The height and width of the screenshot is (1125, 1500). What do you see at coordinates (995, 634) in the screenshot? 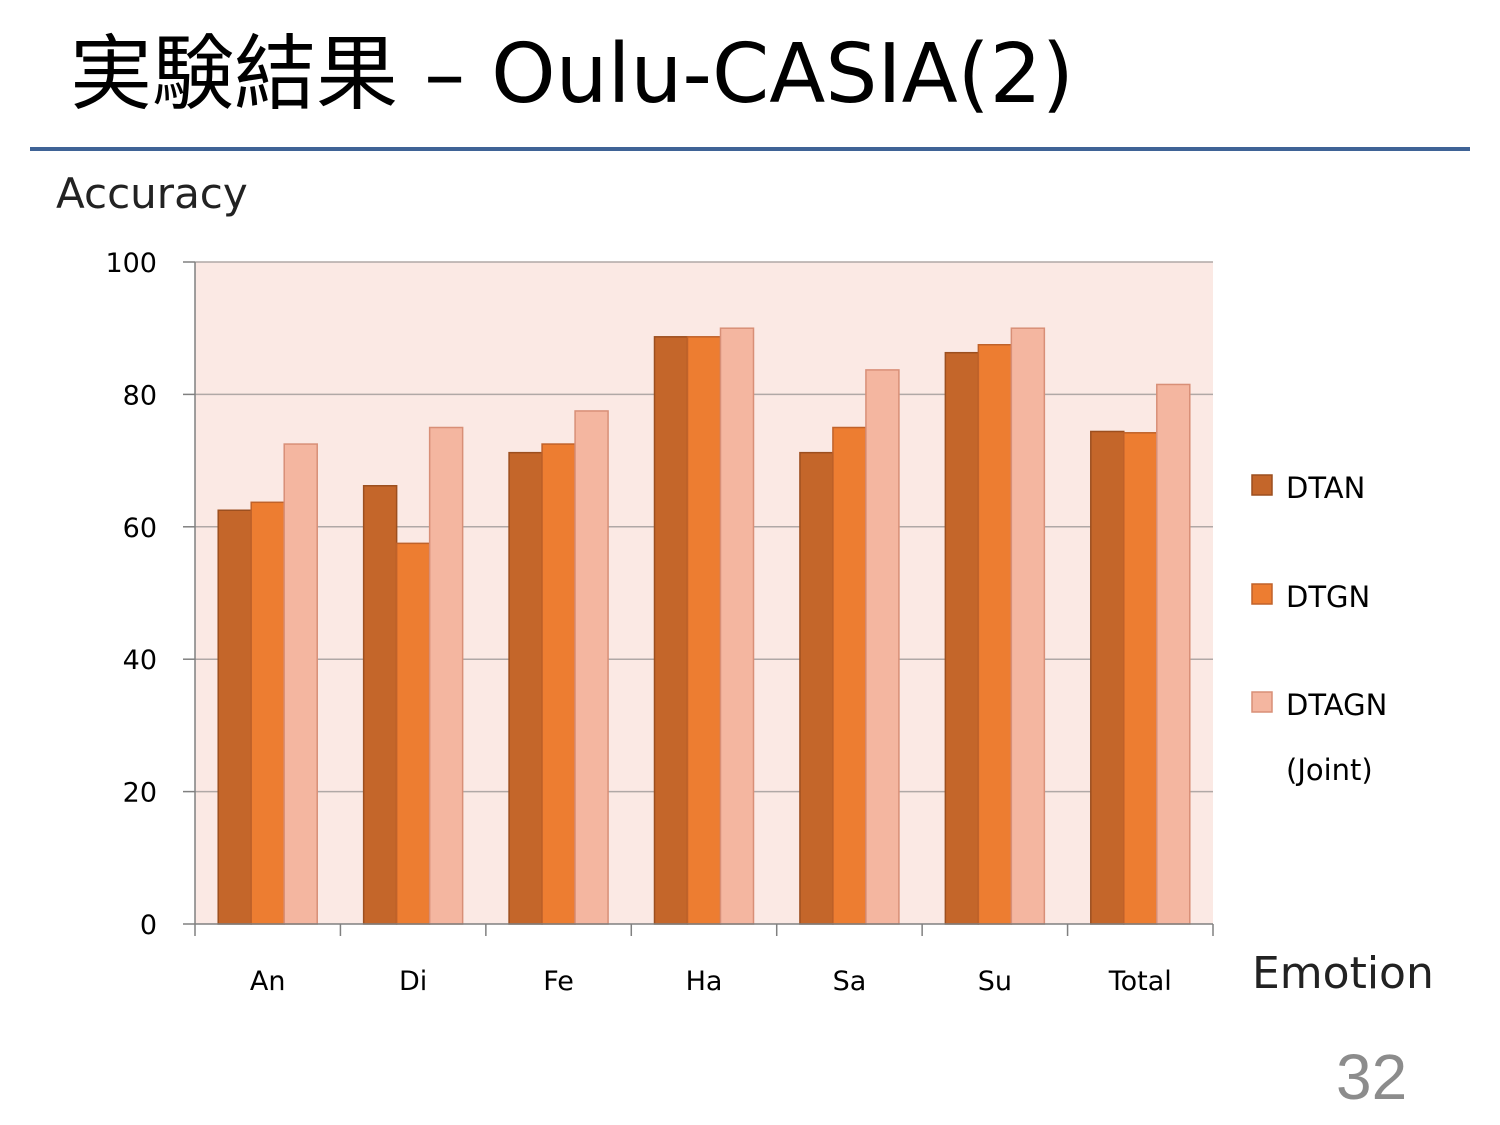
I see `bar-dtgn-su` at bounding box center [995, 634].